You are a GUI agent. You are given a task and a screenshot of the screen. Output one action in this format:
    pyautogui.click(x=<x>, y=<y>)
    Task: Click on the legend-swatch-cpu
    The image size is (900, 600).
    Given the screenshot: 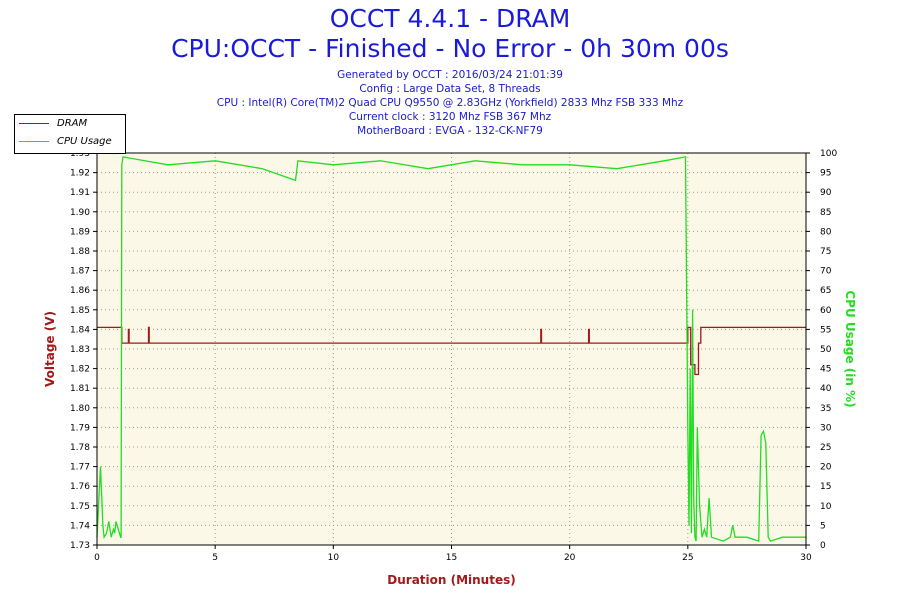 What is the action you would take?
    pyautogui.click(x=34, y=141)
    